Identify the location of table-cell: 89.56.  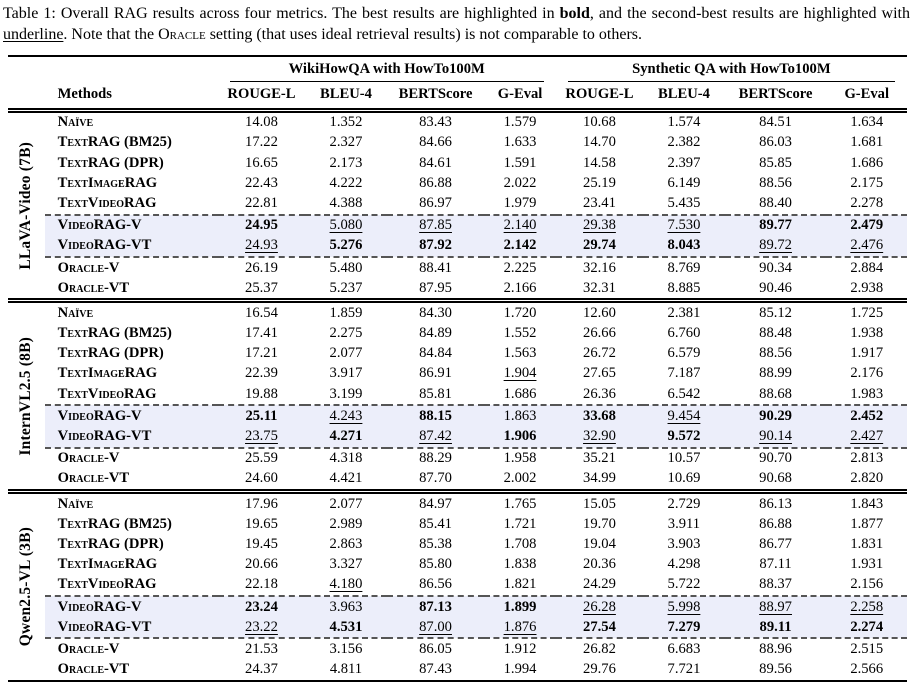
(776, 669).